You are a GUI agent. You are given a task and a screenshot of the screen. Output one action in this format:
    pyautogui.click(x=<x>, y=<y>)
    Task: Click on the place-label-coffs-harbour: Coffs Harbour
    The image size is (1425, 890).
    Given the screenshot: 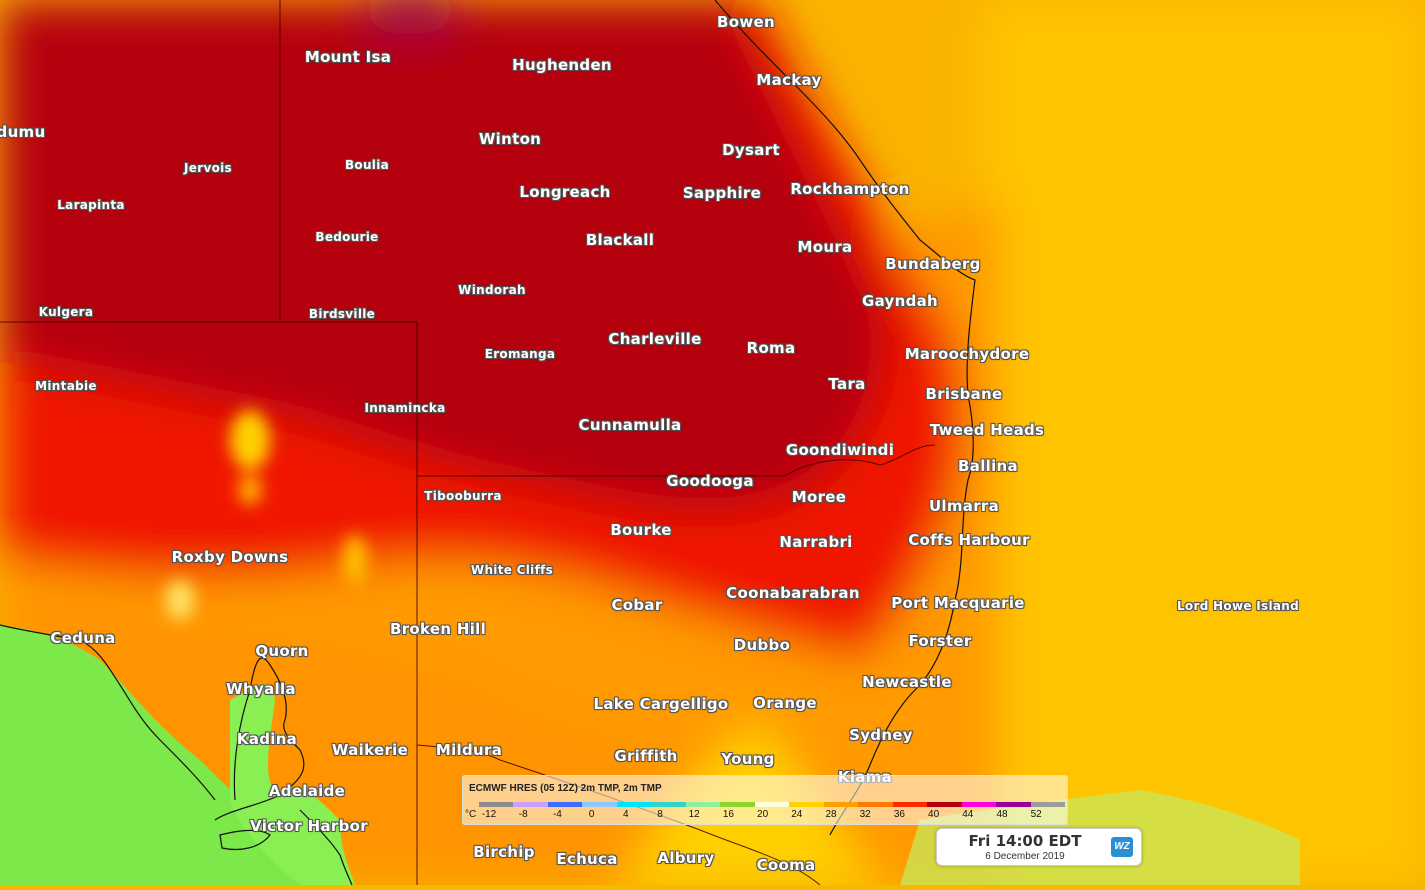 What is the action you would take?
    pyautogui.click(x=969, y=540)
    